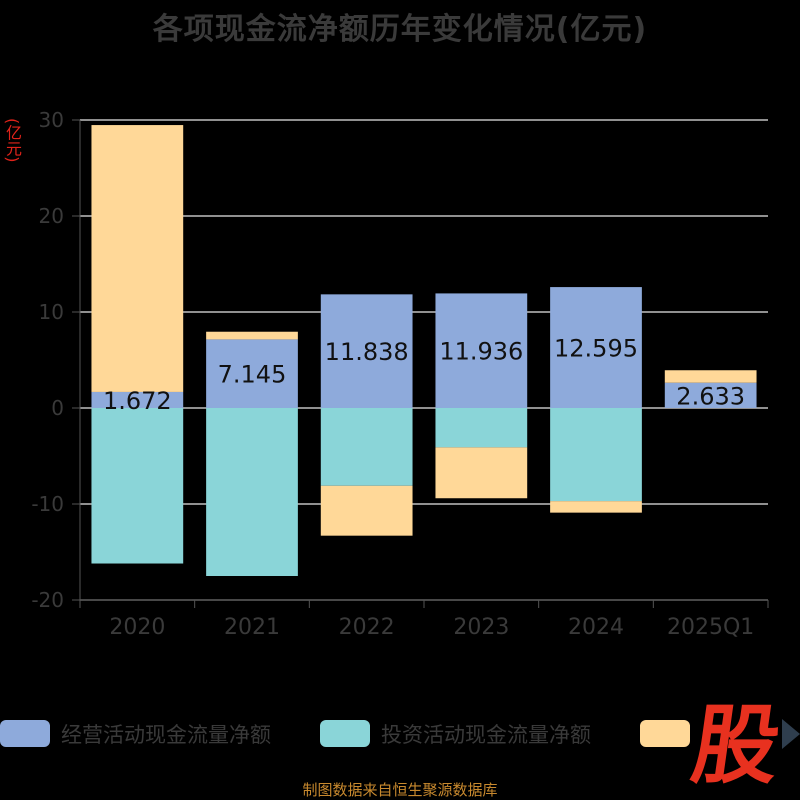 The height and width of the screenshot is (800, 800). What do you see at coordinates (367, 627) in the screenshot?
I see `x-tick-label: 2022` at bounding box center [367, 627].